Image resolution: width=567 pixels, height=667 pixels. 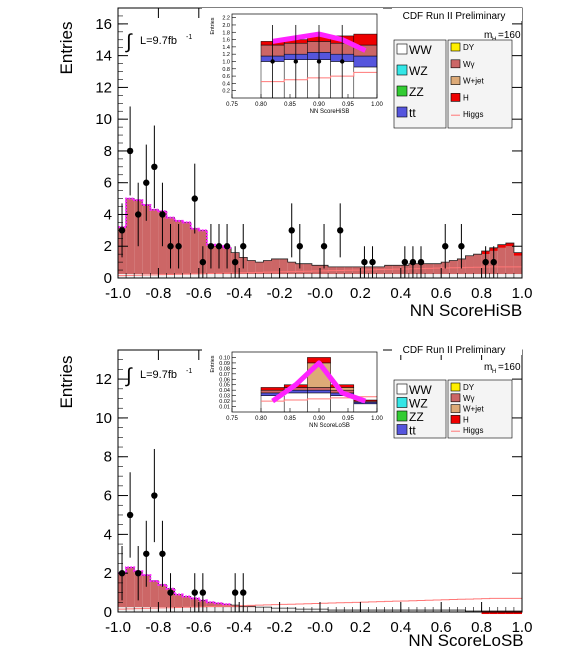 What do you see at coordinates (226, 70) in the screenshot?
I see `inset-y-tick-label: 0.8` at bounding box center [226, 70].